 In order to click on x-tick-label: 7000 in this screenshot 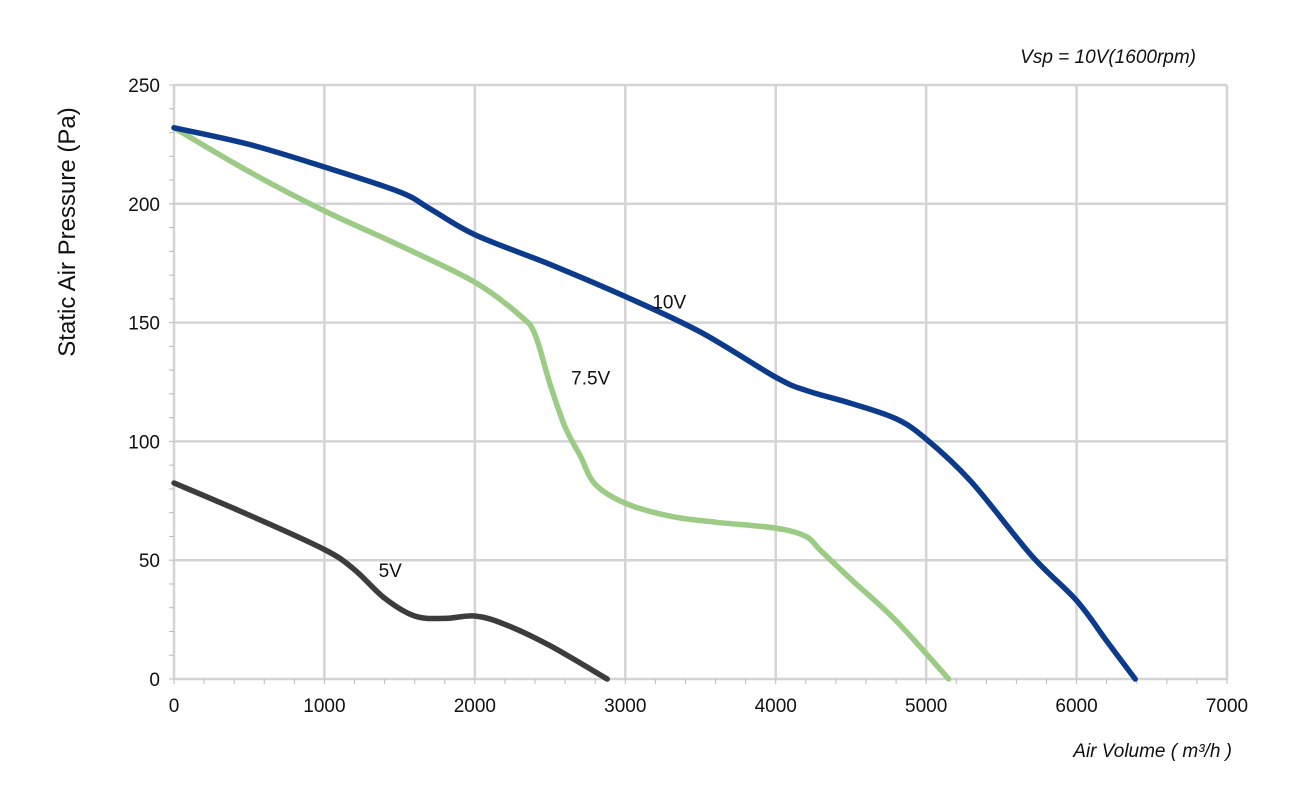, I will do `click(1227, 706)`.